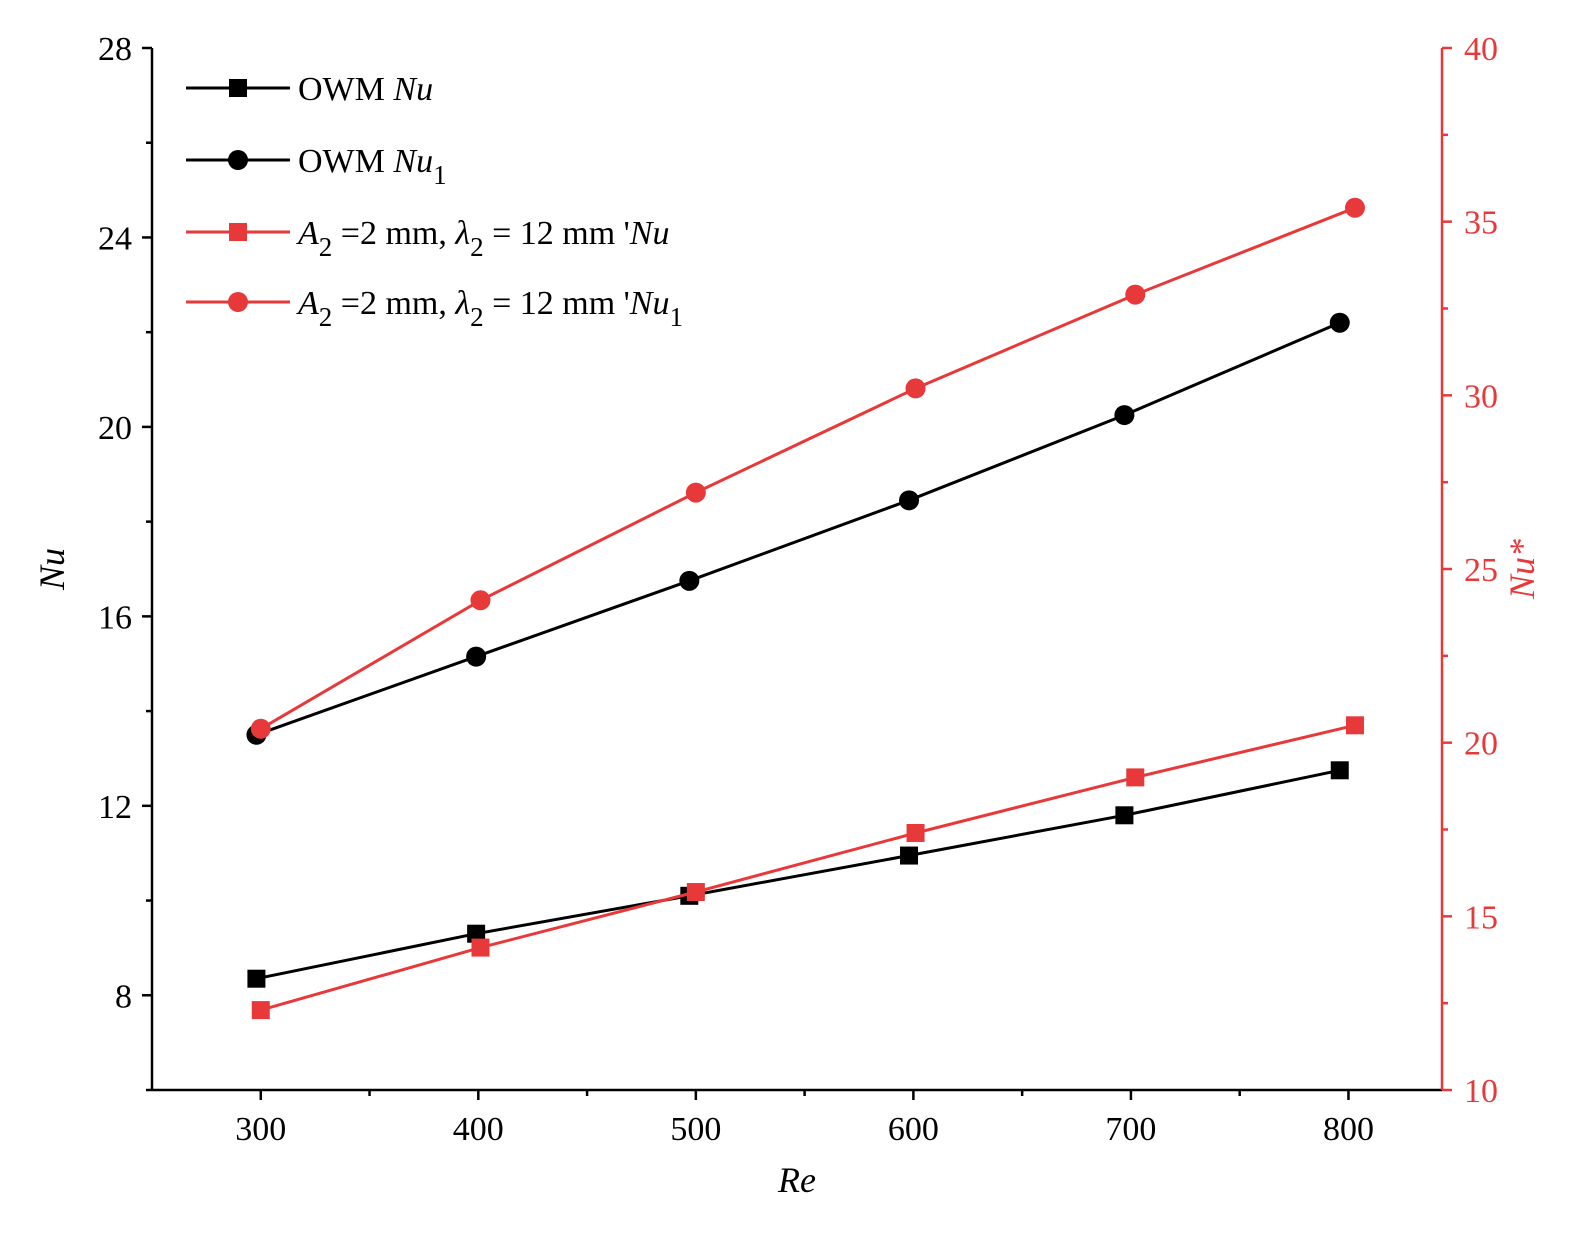 The height and width of the screenshot is (1244, 1593). I want to click on legend-label: A2 =2 mm, λ2 = 12 mm 'Nu, so click(482, 238).